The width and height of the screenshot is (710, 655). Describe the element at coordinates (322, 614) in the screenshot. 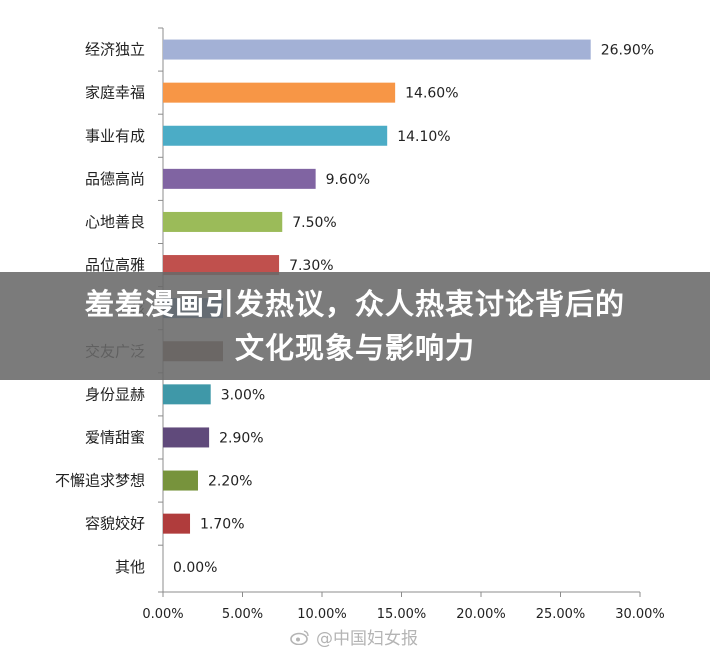

I see `x-tick-label: 10.00%` at that location.